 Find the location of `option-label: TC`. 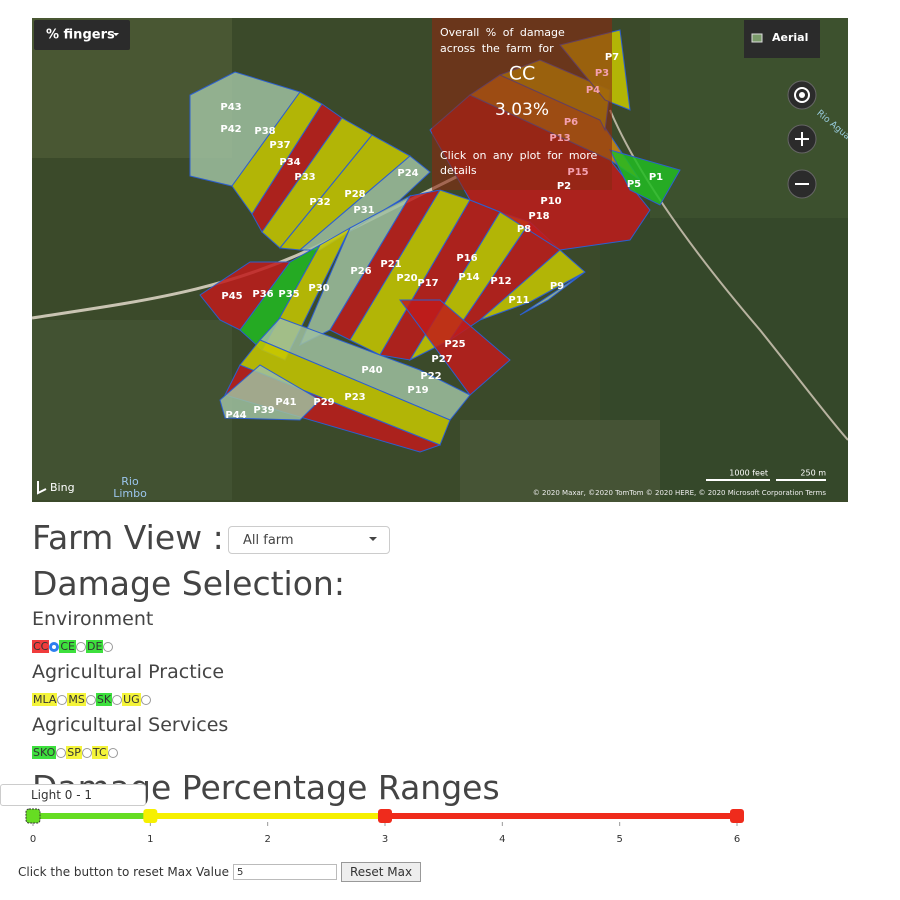

option-label: TC is located at coordinates (99, 752).